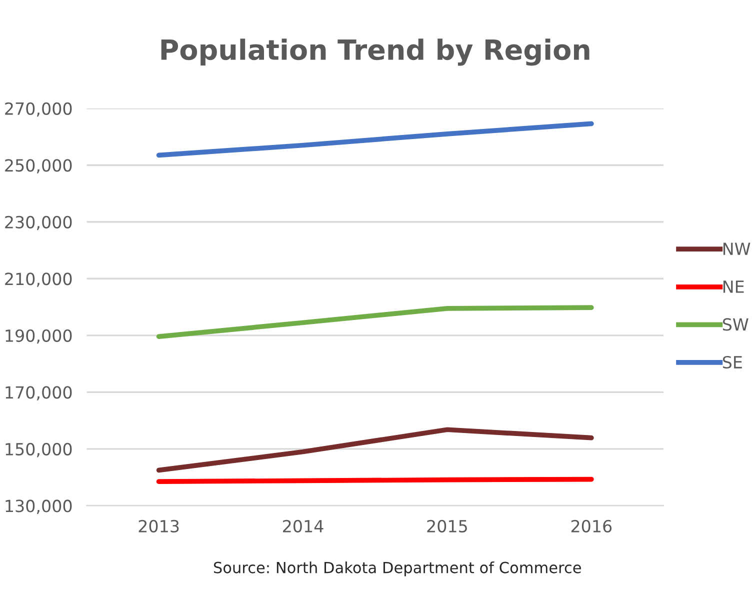  I want to click on y-tick-label: 190,000, so click(39, 336).